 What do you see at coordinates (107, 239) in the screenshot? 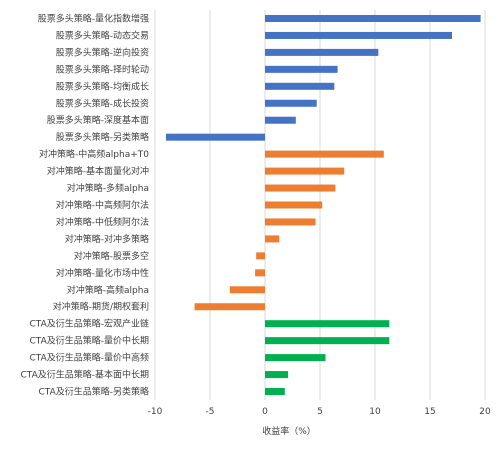
I see `category-label: 对冲策略-对冲多策略` at bounding box center [107, 239].